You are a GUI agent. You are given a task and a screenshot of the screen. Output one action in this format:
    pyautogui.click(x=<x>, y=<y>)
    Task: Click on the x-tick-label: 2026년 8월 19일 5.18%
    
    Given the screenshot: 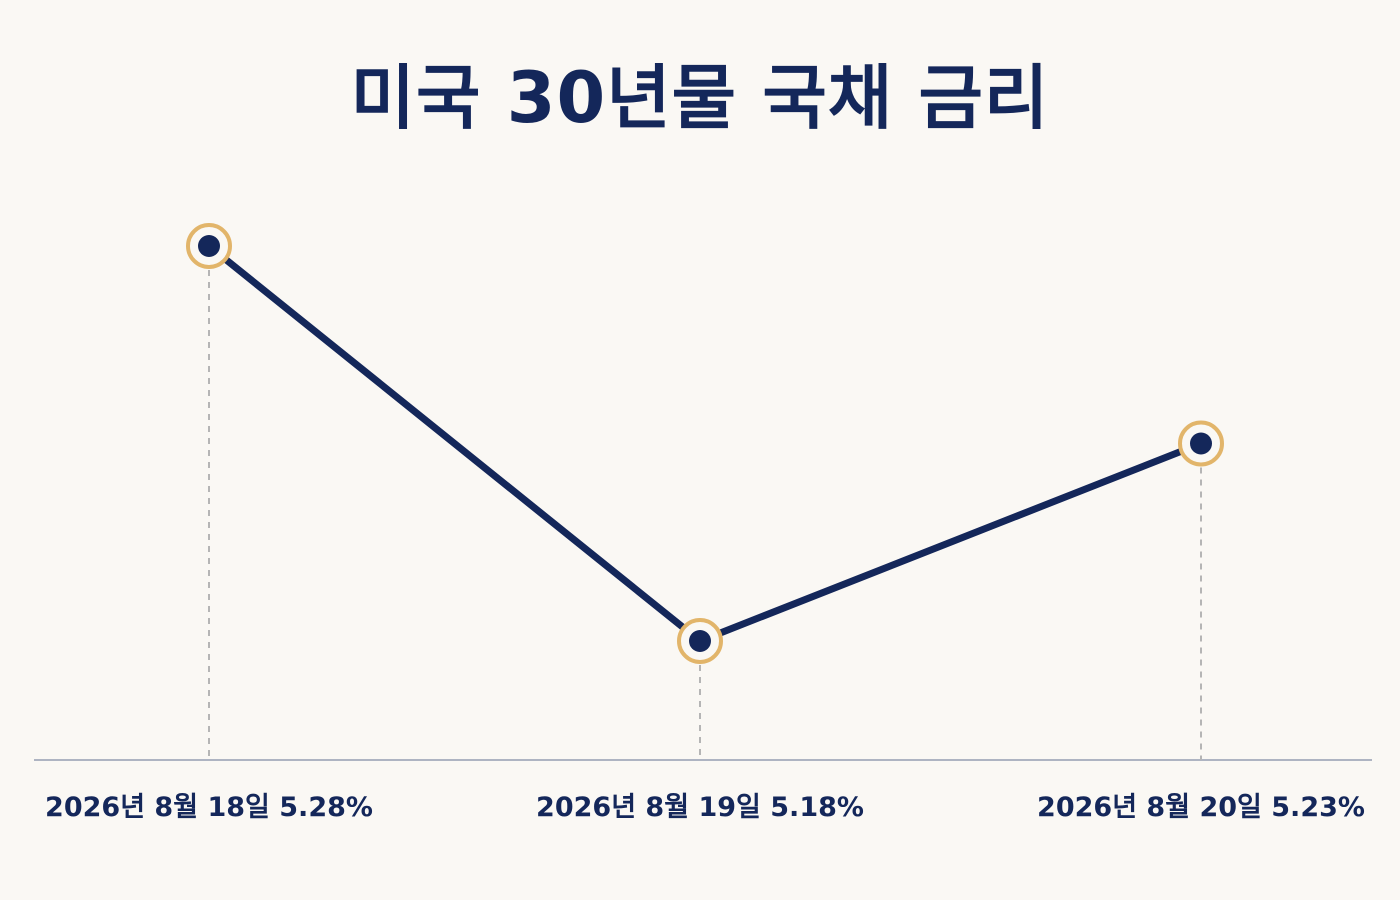 What is the action you would take?
    pyautogui.click(x=700, y=807)
    